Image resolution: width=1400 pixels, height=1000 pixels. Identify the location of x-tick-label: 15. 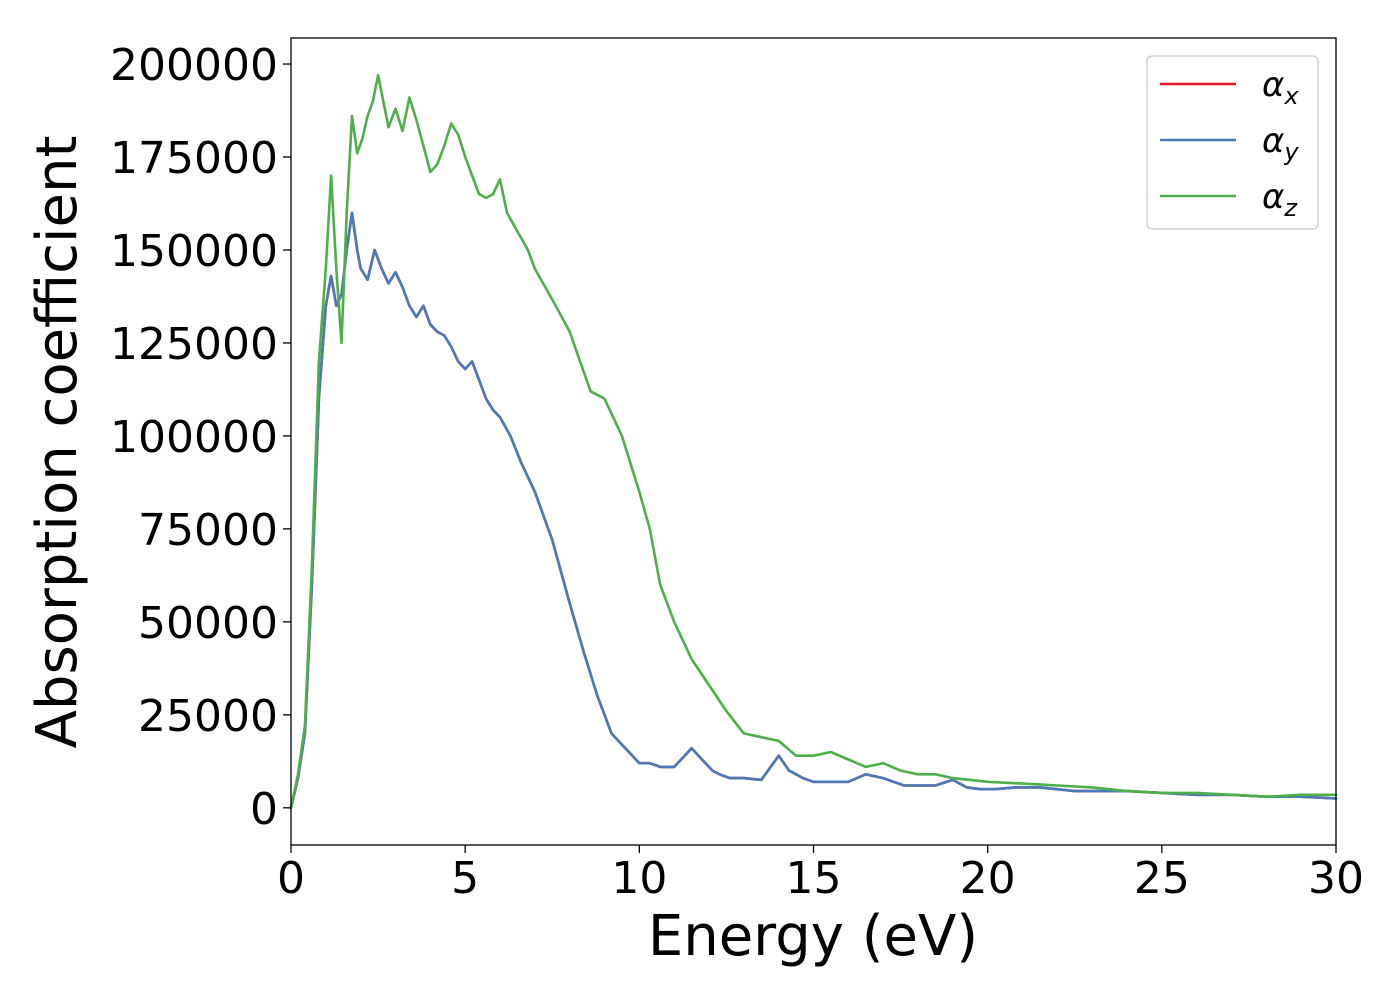
(814, 878).